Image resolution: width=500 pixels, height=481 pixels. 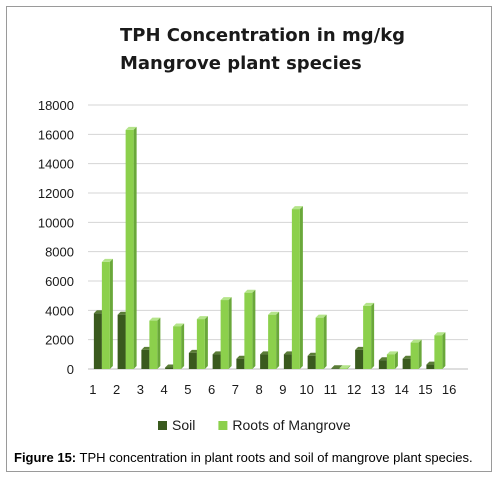 What do you see at coordinates (291, 425) in the screenshot?
I see `legend-label: Roots of Mangrove` at bounding box center [291, 425].